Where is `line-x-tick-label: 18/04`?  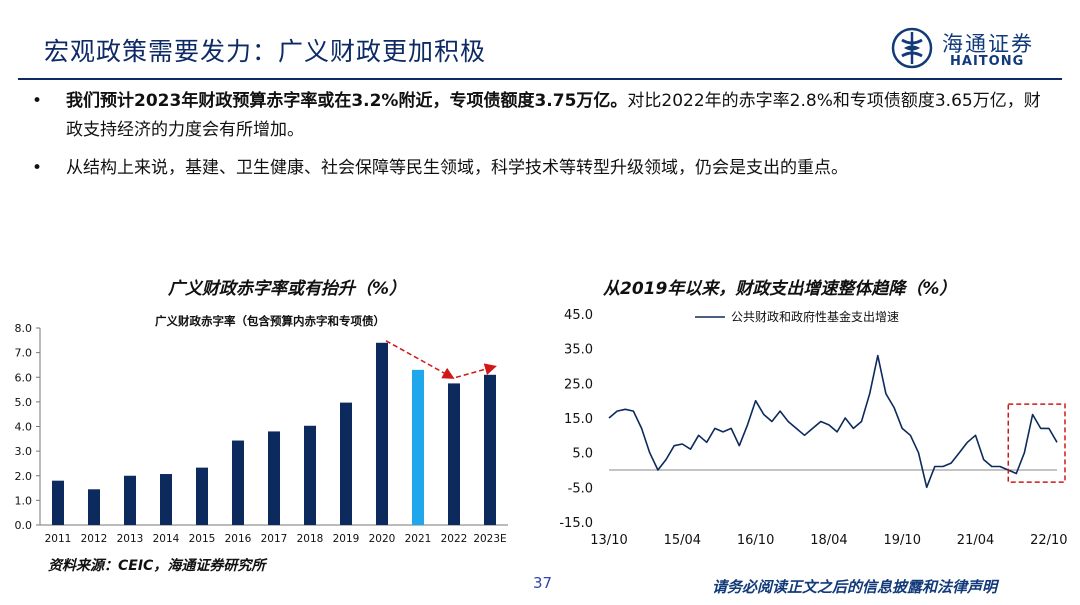
line-x-tick-label: 18/04 is located at coordinates (828, 540).